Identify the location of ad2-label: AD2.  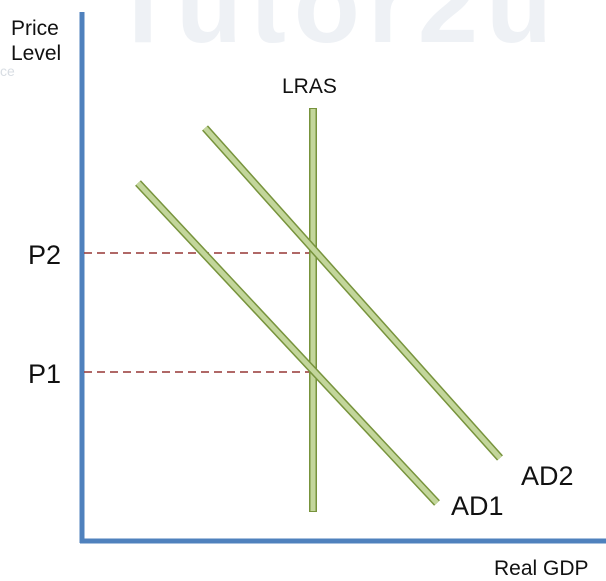
(547, 476).